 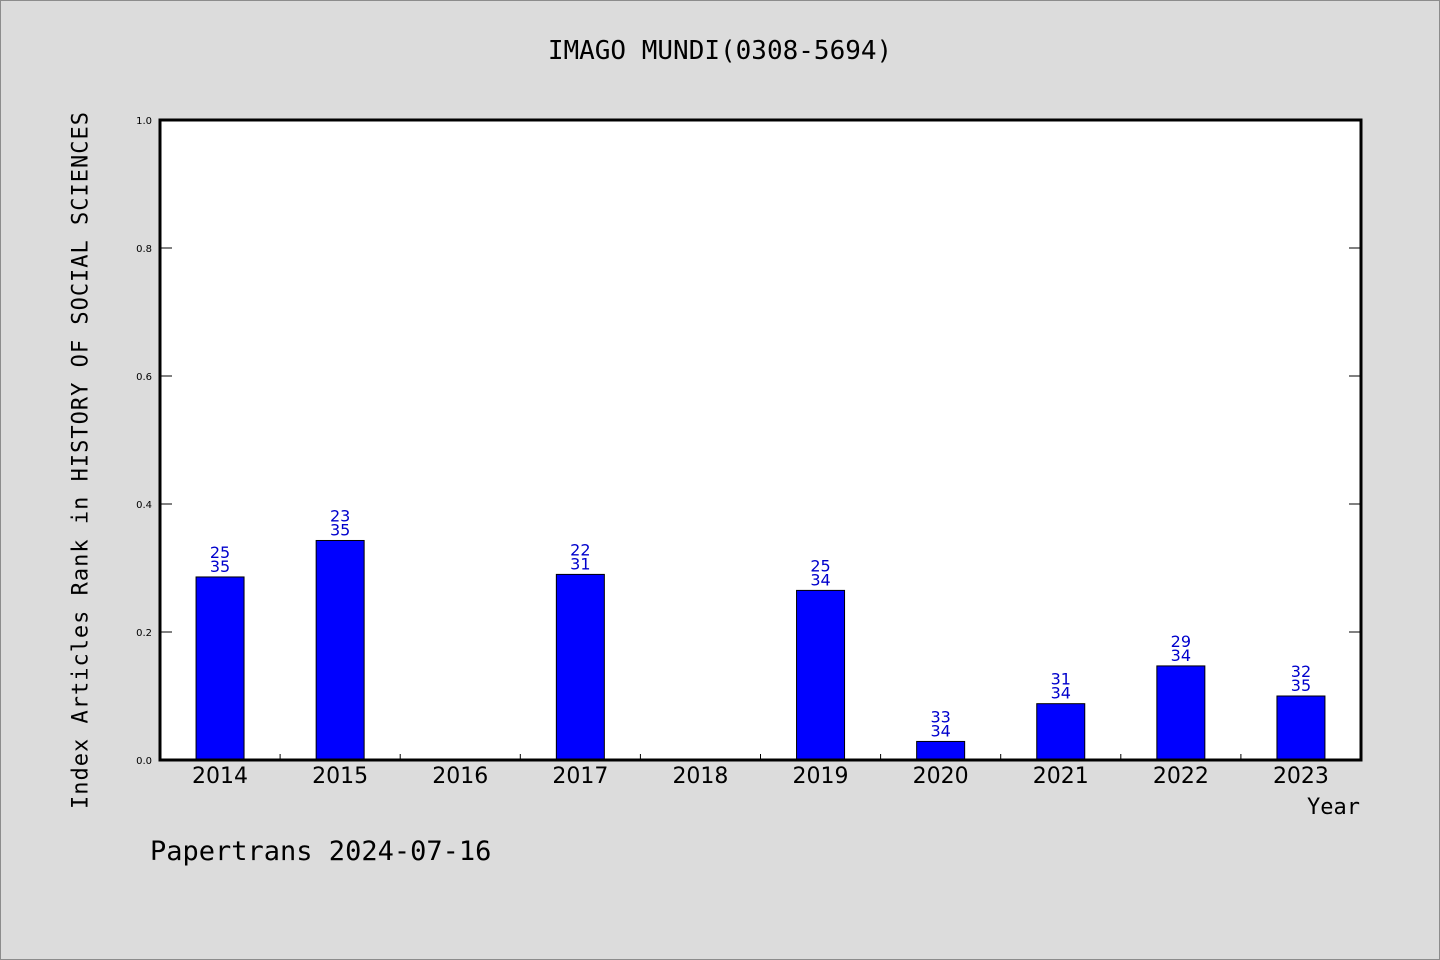 What do you see at coordinates (340, 515) in the screenshot?
I see `bar-rank-label: 23` at bounding box center [340, 515].